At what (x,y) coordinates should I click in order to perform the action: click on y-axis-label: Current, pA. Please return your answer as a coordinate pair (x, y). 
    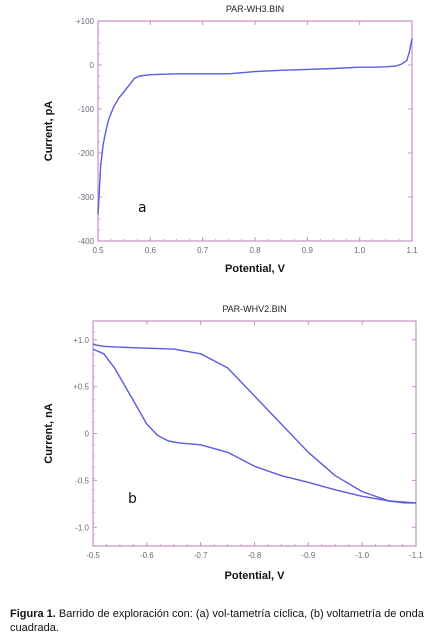
    Looking at the image, I should click on (49, 131).